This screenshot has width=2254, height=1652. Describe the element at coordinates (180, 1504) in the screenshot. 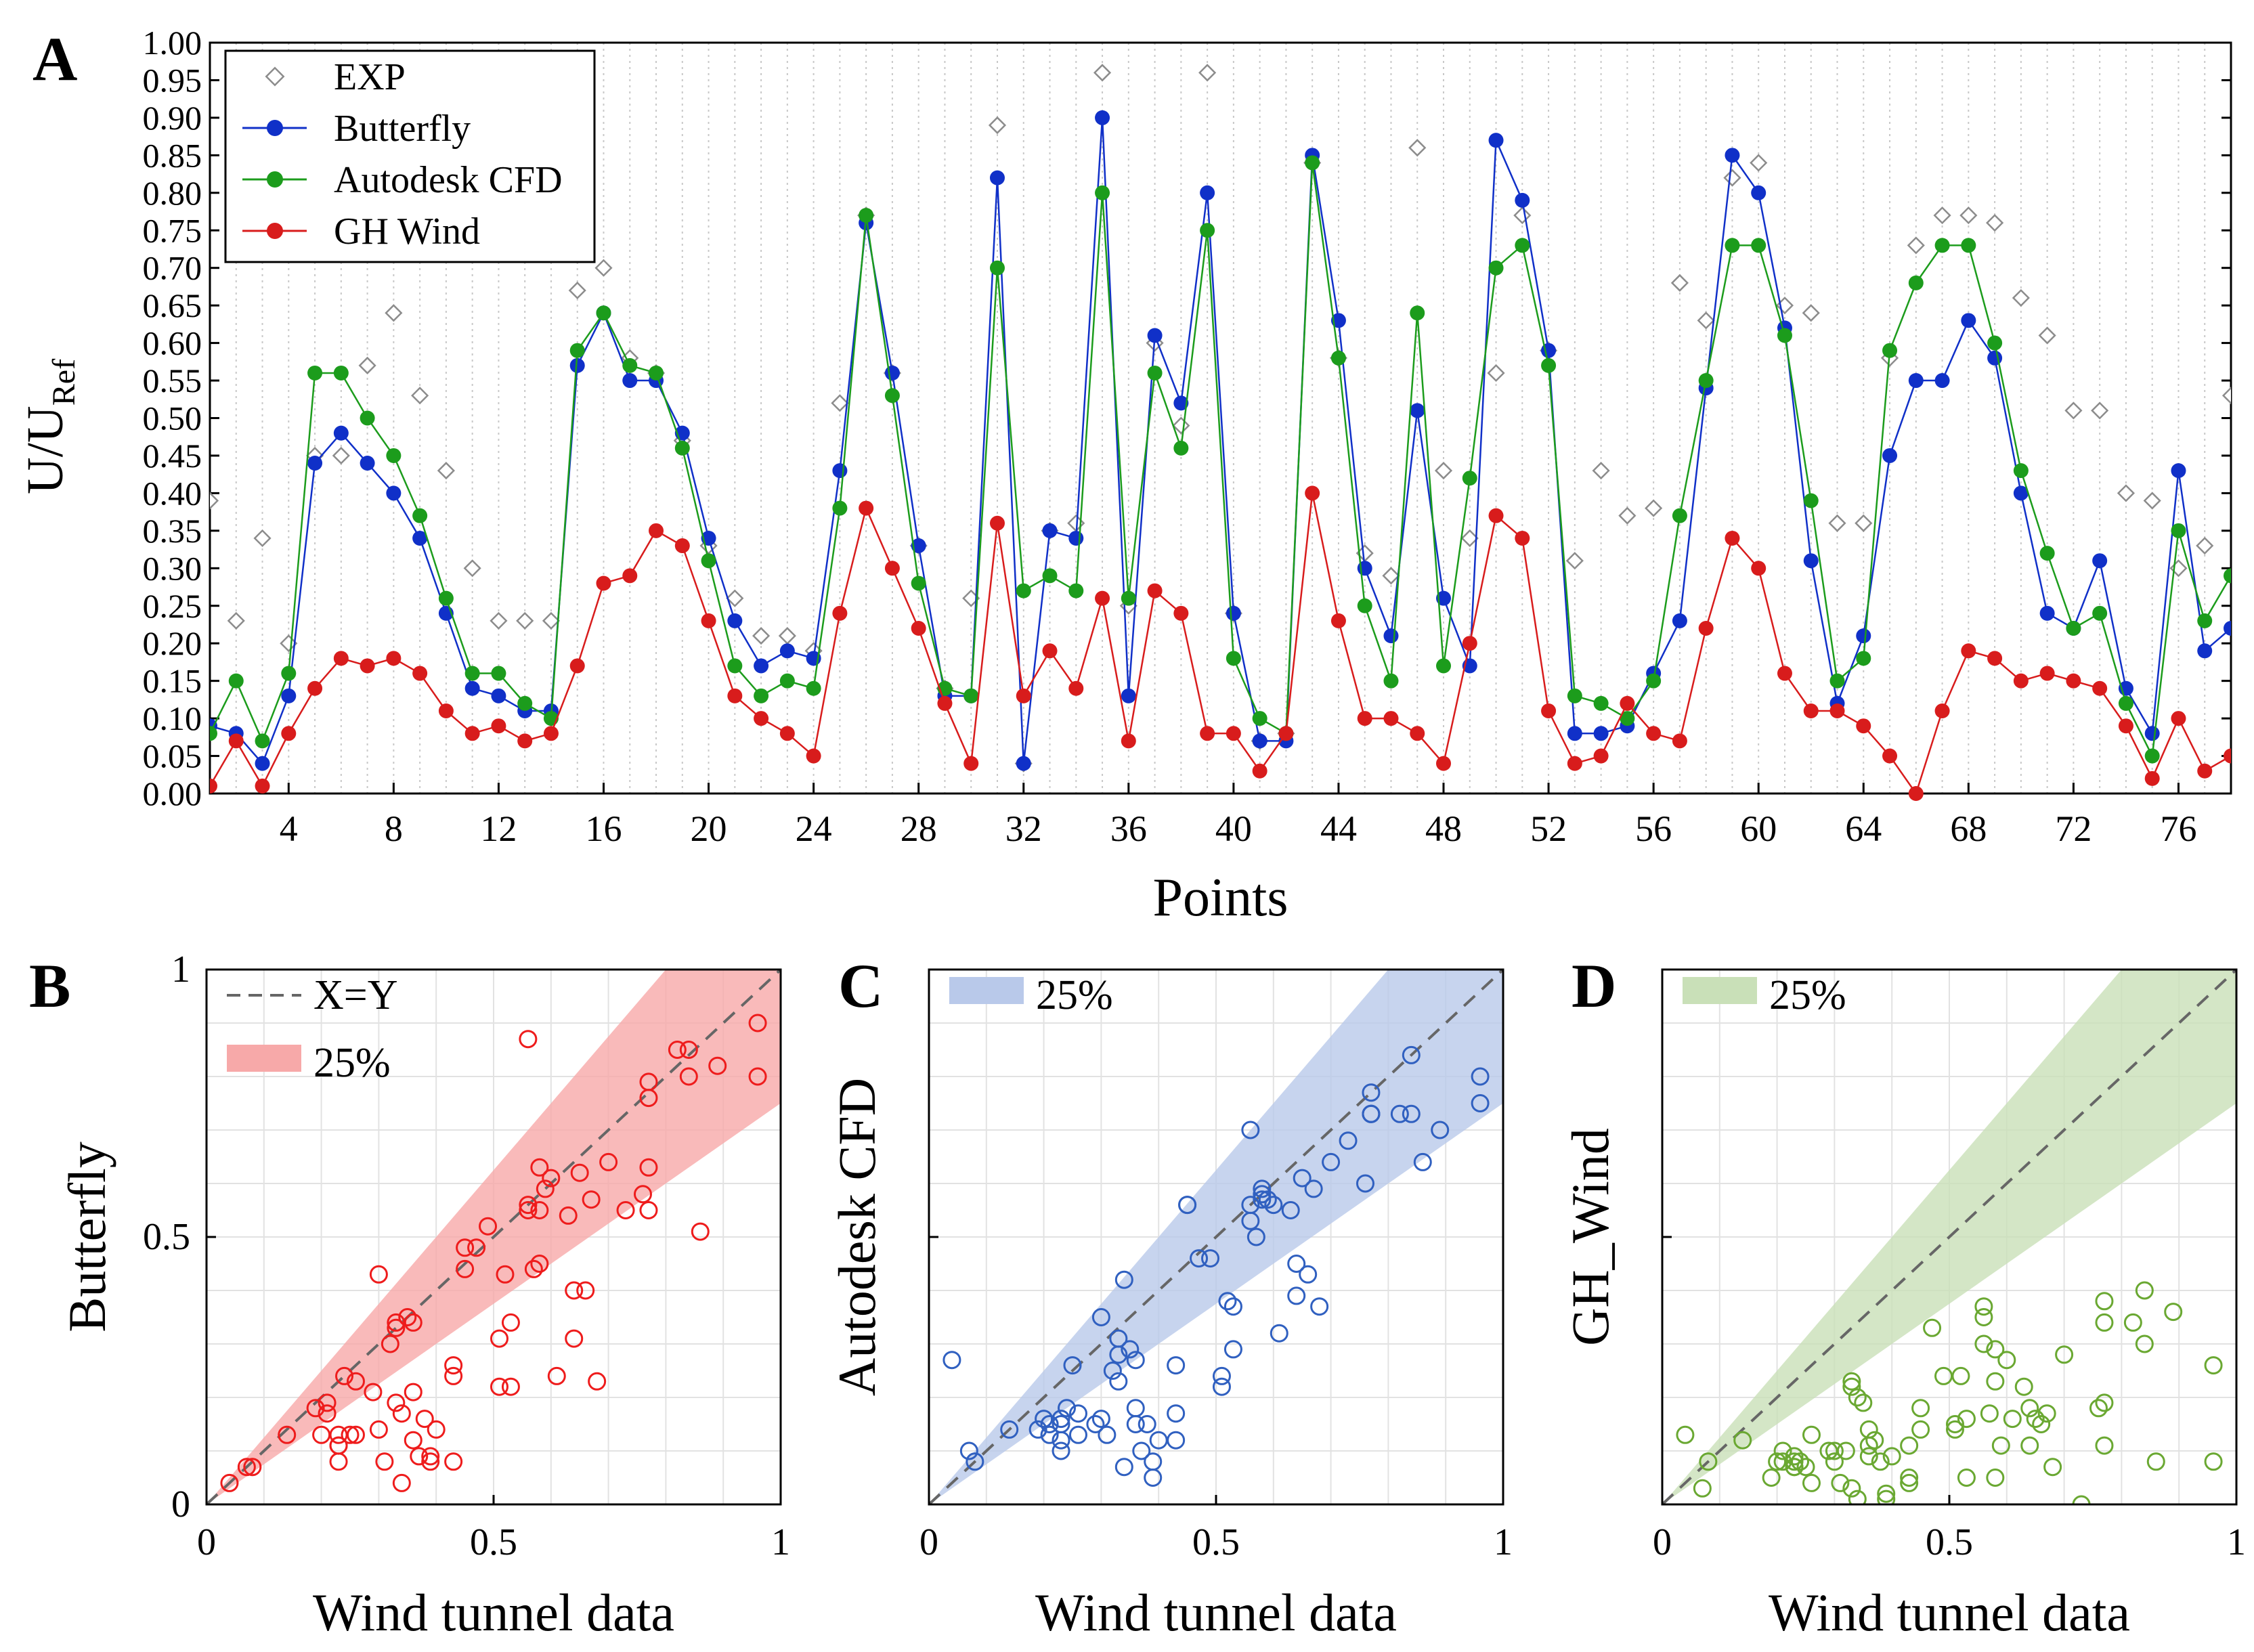

I see `y-tick-label: 0` at that location.